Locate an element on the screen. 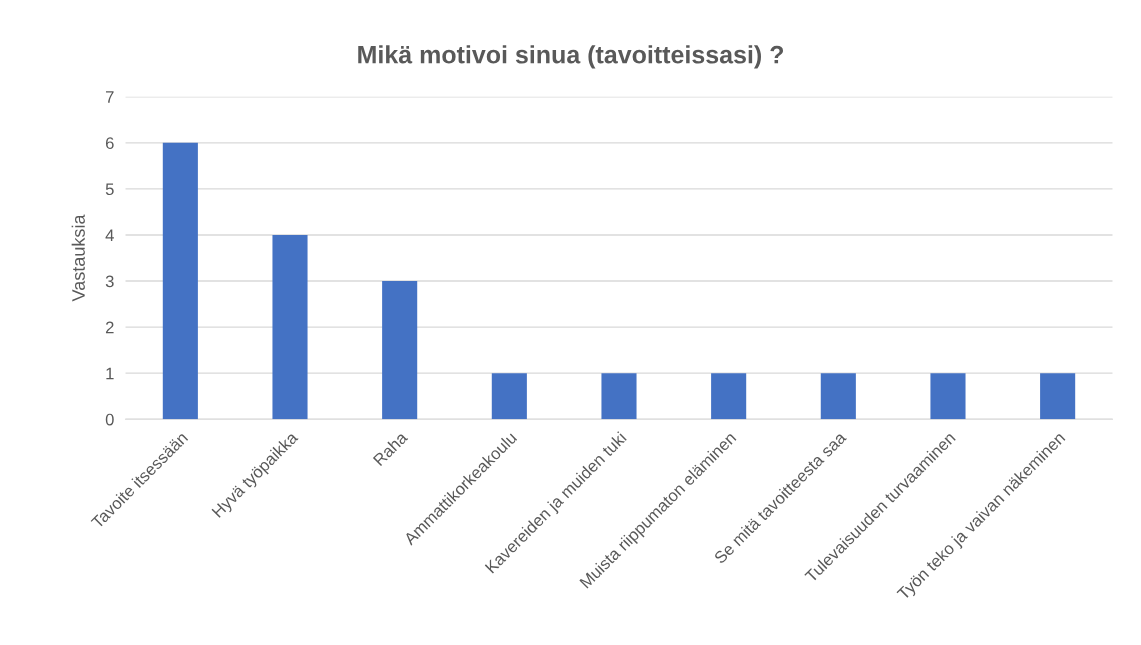 This screenshot has width=1141, height=645. y-tick-label: 4 is located at coordinates (109, 235).